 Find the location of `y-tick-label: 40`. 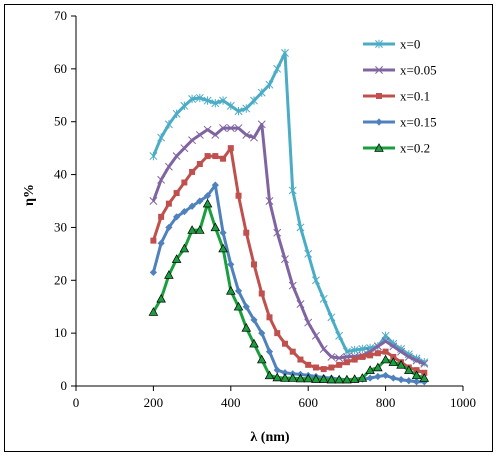

y-tick-label: 40 is located at coordinates (60, 174).